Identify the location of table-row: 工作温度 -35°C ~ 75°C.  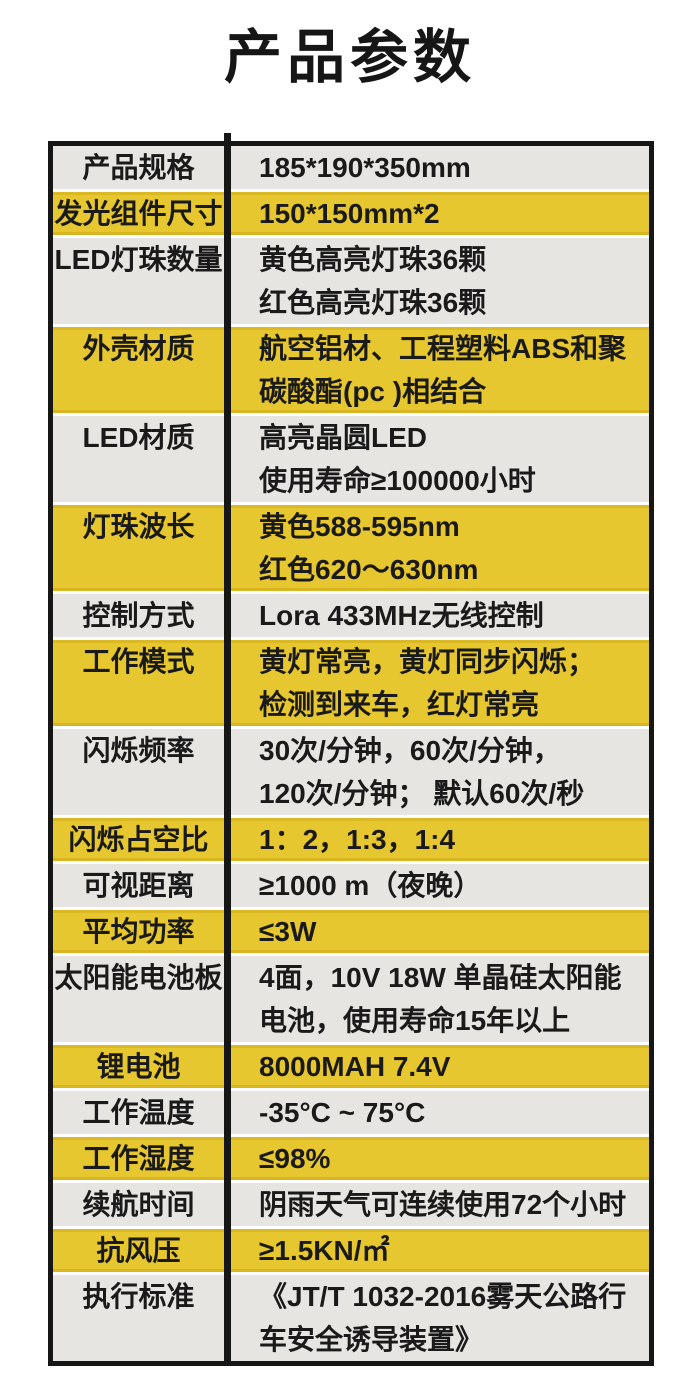
(351, 1112).